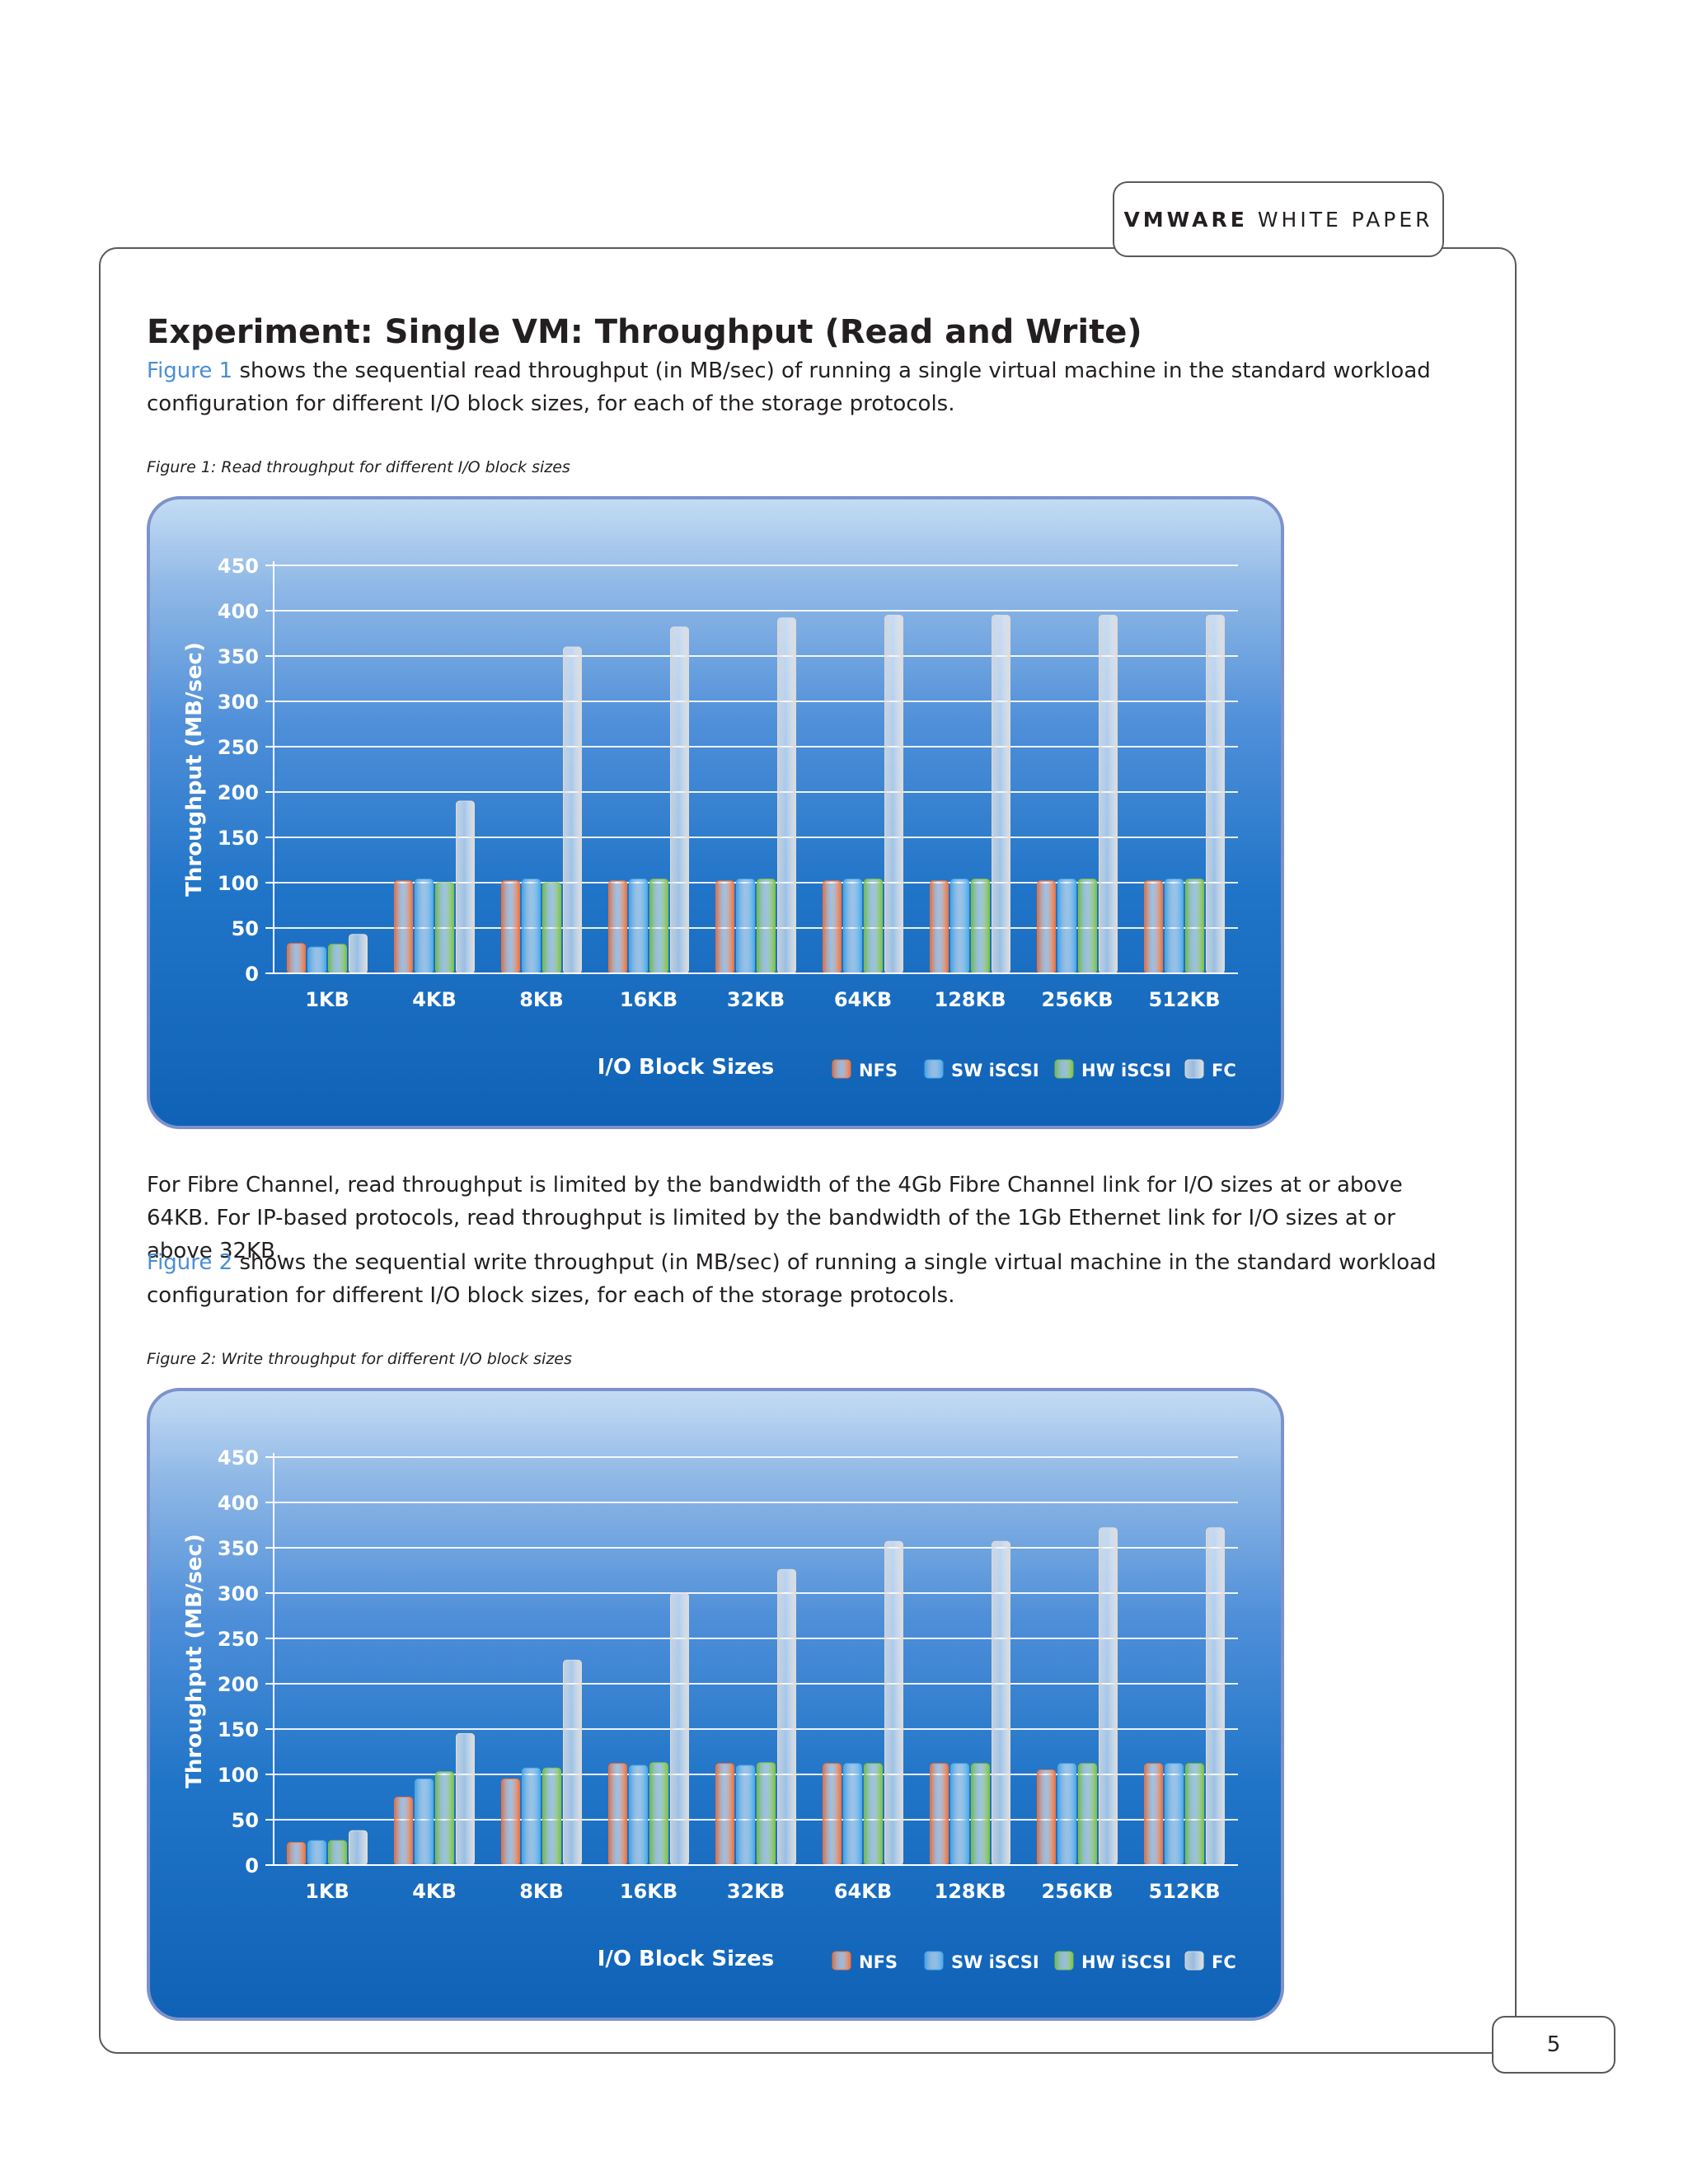  What do you see at coordinates (1046, 927) in the screenshot?
I see `bar-nfs-256kb` at bounding box center [1046, 927].